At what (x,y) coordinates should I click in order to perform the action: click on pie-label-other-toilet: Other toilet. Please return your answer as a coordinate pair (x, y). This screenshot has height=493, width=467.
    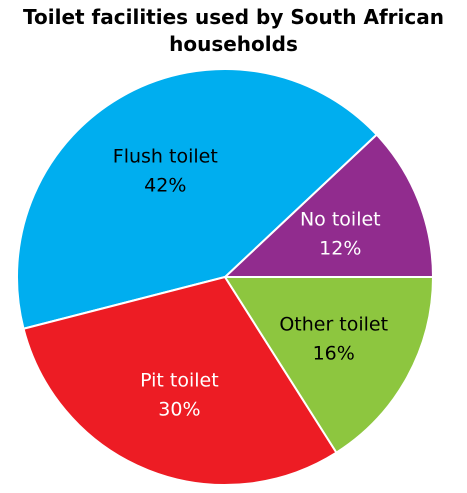
    Looking at the image, I should click on (333, 325).